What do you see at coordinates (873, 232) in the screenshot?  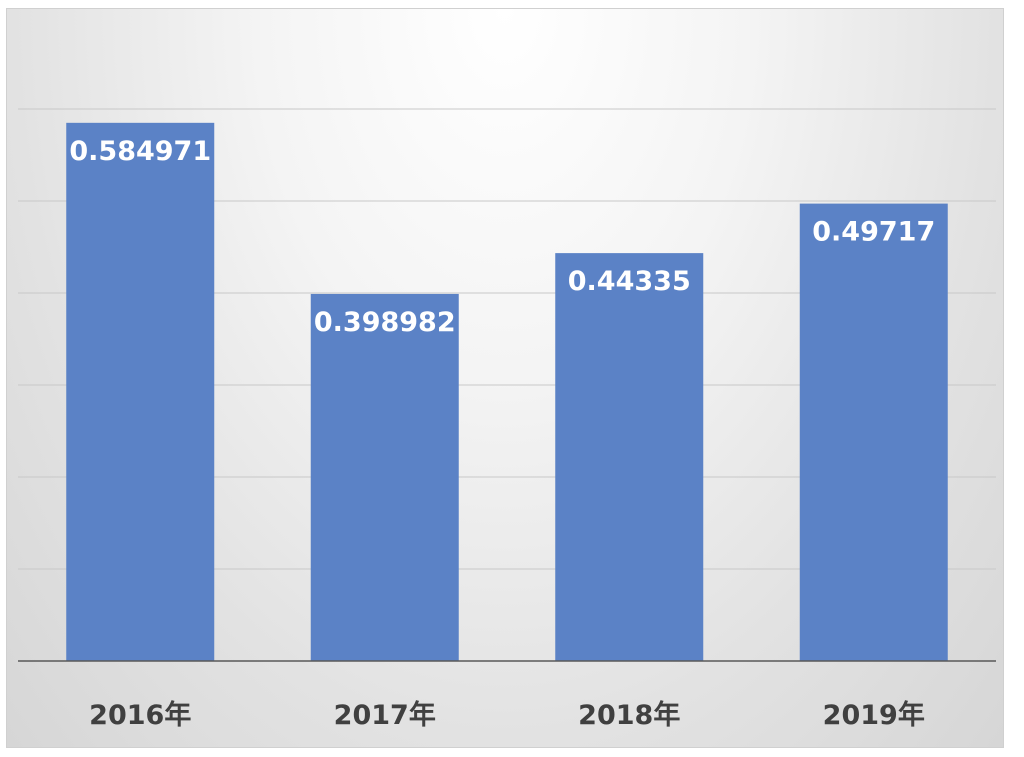 I see `data-label: 0.49717` at bounding box center [873, 232].